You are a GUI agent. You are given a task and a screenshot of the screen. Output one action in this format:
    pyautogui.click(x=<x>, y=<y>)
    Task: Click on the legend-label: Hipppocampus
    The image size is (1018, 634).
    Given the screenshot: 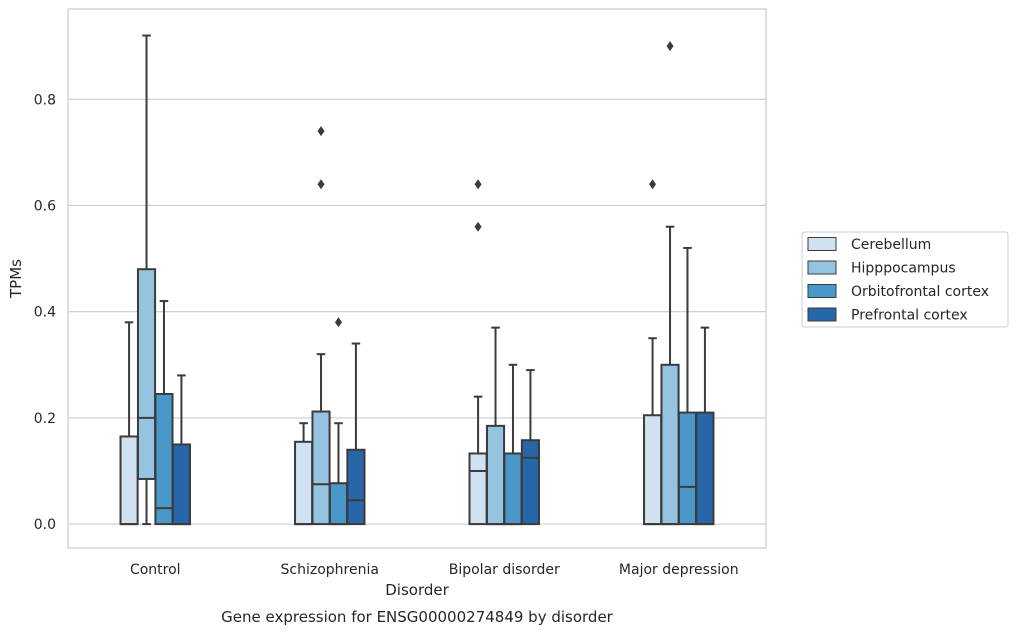 What is the action you would take?
    pyautogui.click(x=903, y=269)
    